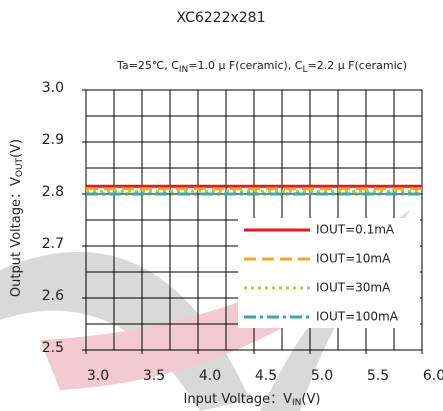  Describe the element at coordinates (53, 348) in the screenshot. I see `y-tick-label: 2.5` at that location.